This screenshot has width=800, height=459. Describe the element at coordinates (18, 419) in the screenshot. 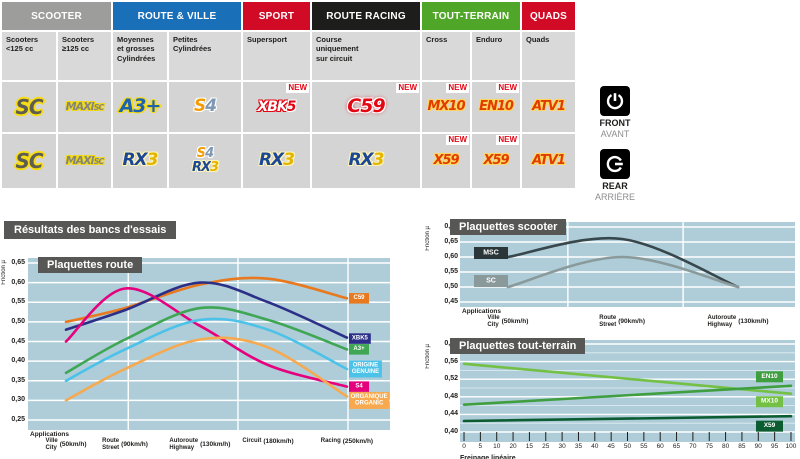

I see `y-tick-label: 0,25` at that location.